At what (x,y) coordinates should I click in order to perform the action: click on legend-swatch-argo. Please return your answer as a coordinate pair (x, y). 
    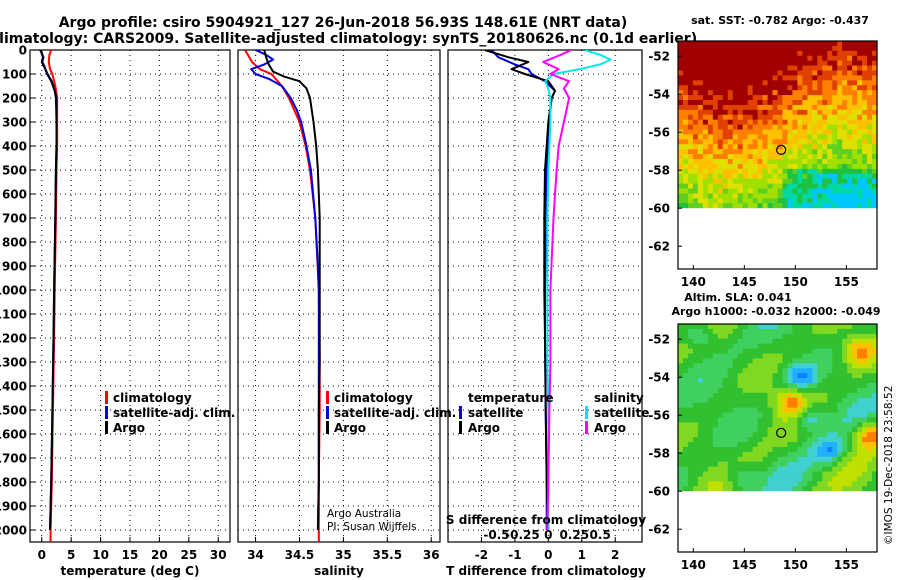
    Looking at the image, I should click on (327, 427).